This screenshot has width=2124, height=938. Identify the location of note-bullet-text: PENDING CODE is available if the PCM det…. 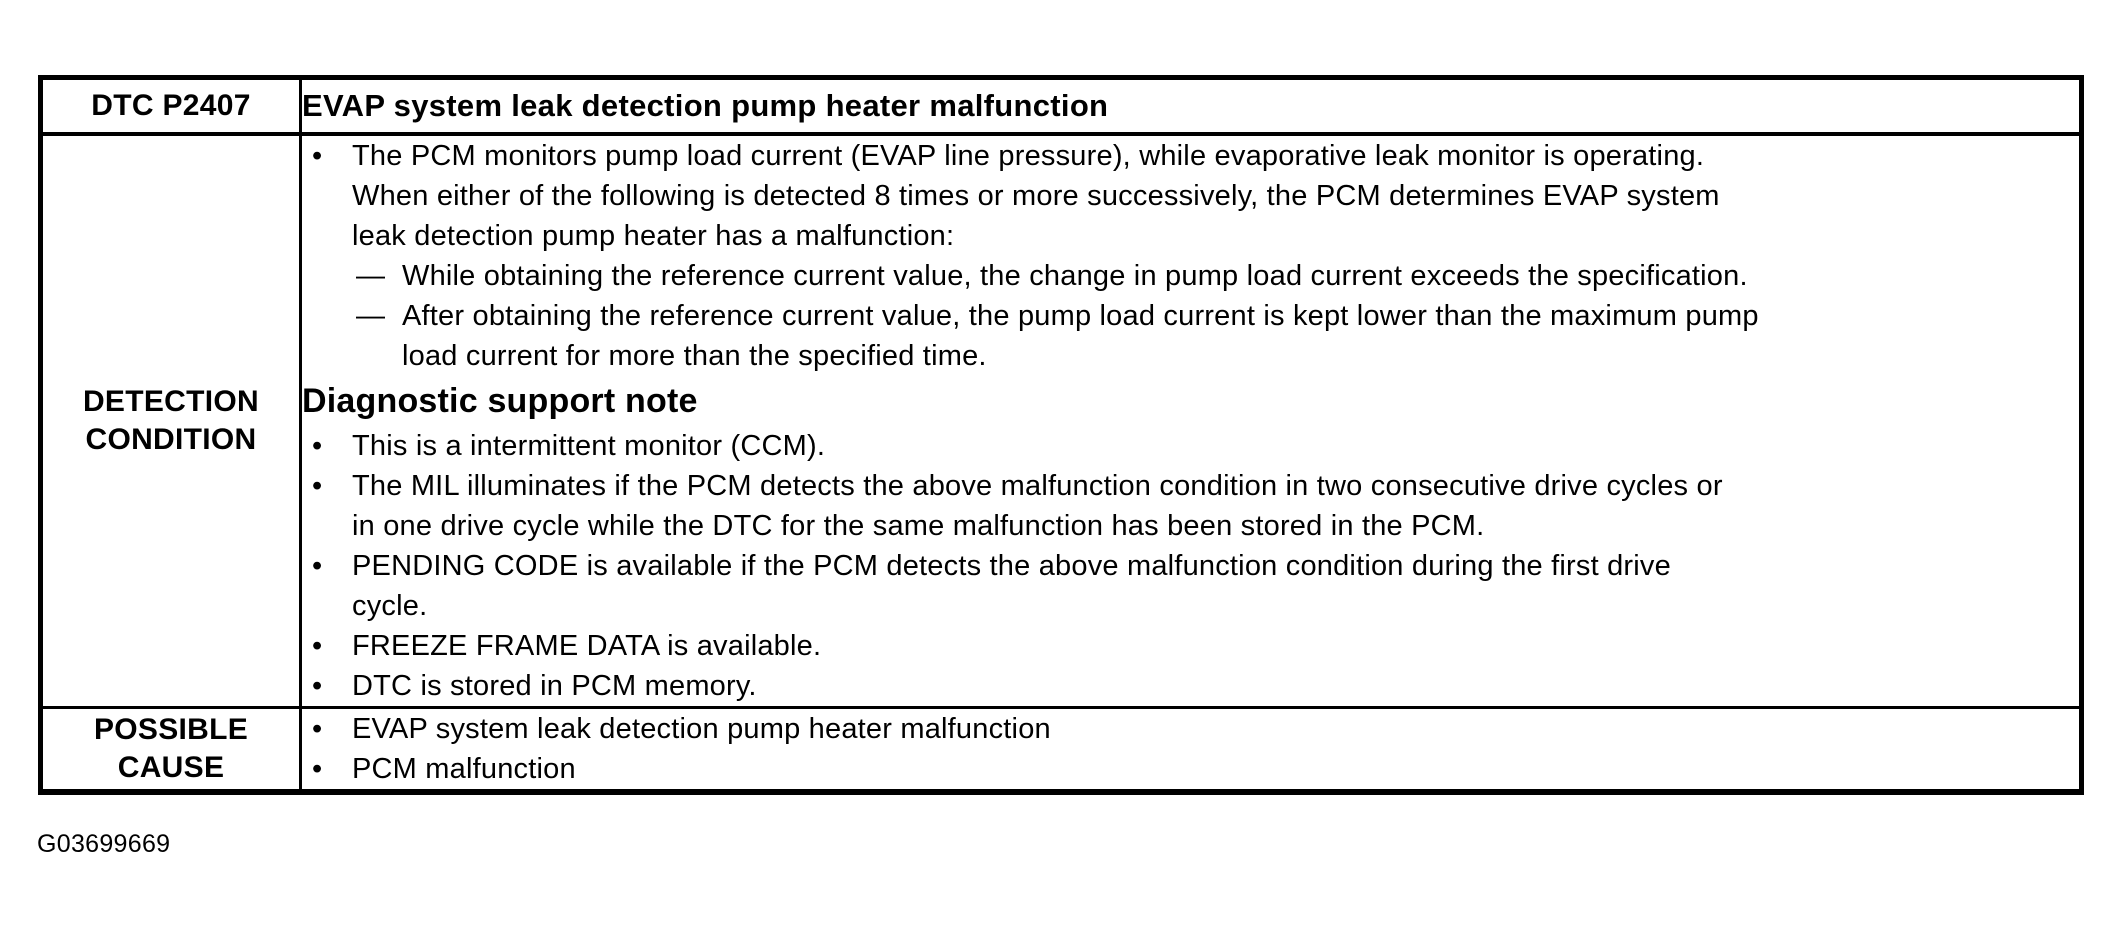
(1011, 586).